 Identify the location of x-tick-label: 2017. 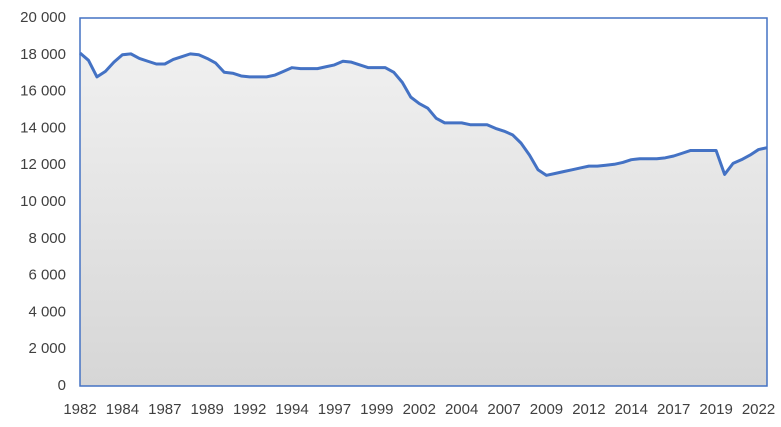
(673, 409).